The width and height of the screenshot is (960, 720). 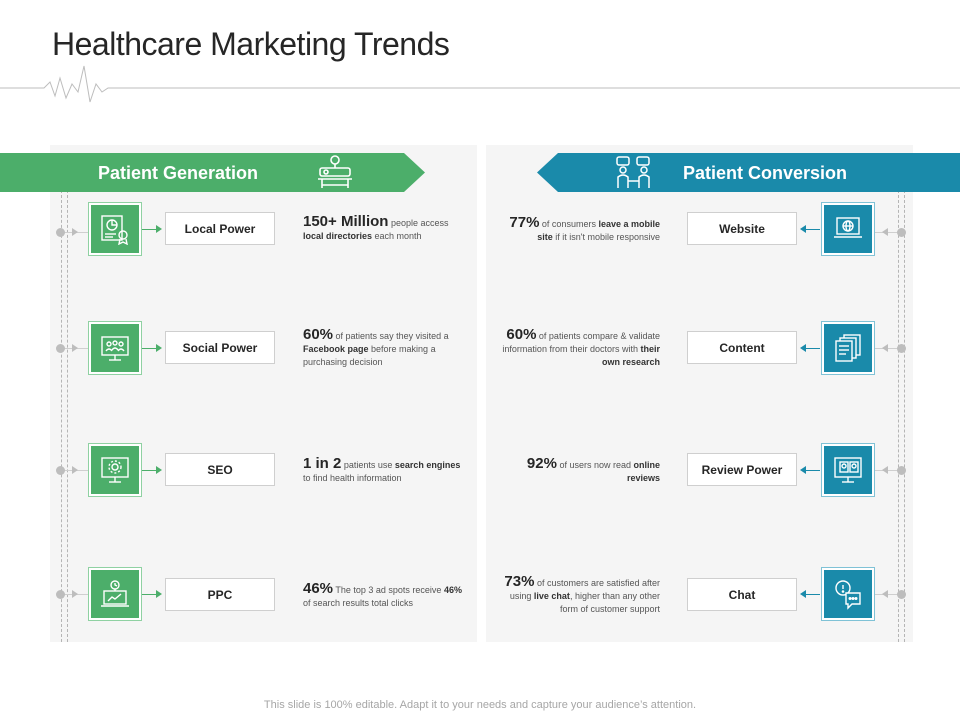 What do you see at coordinates (742, 347) in the screenshot?
I see `content-label: Content` at bounding box center [742, 347].